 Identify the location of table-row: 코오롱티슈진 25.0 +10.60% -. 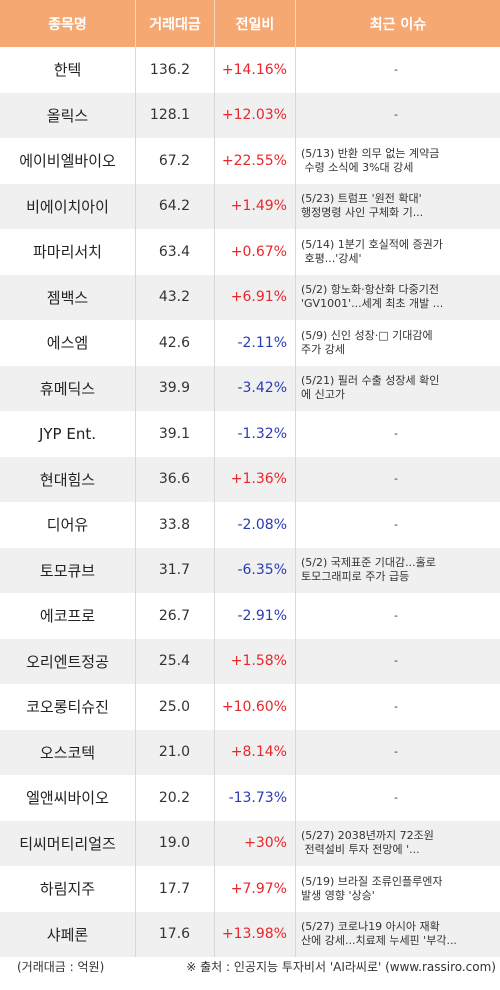
(250, 707).